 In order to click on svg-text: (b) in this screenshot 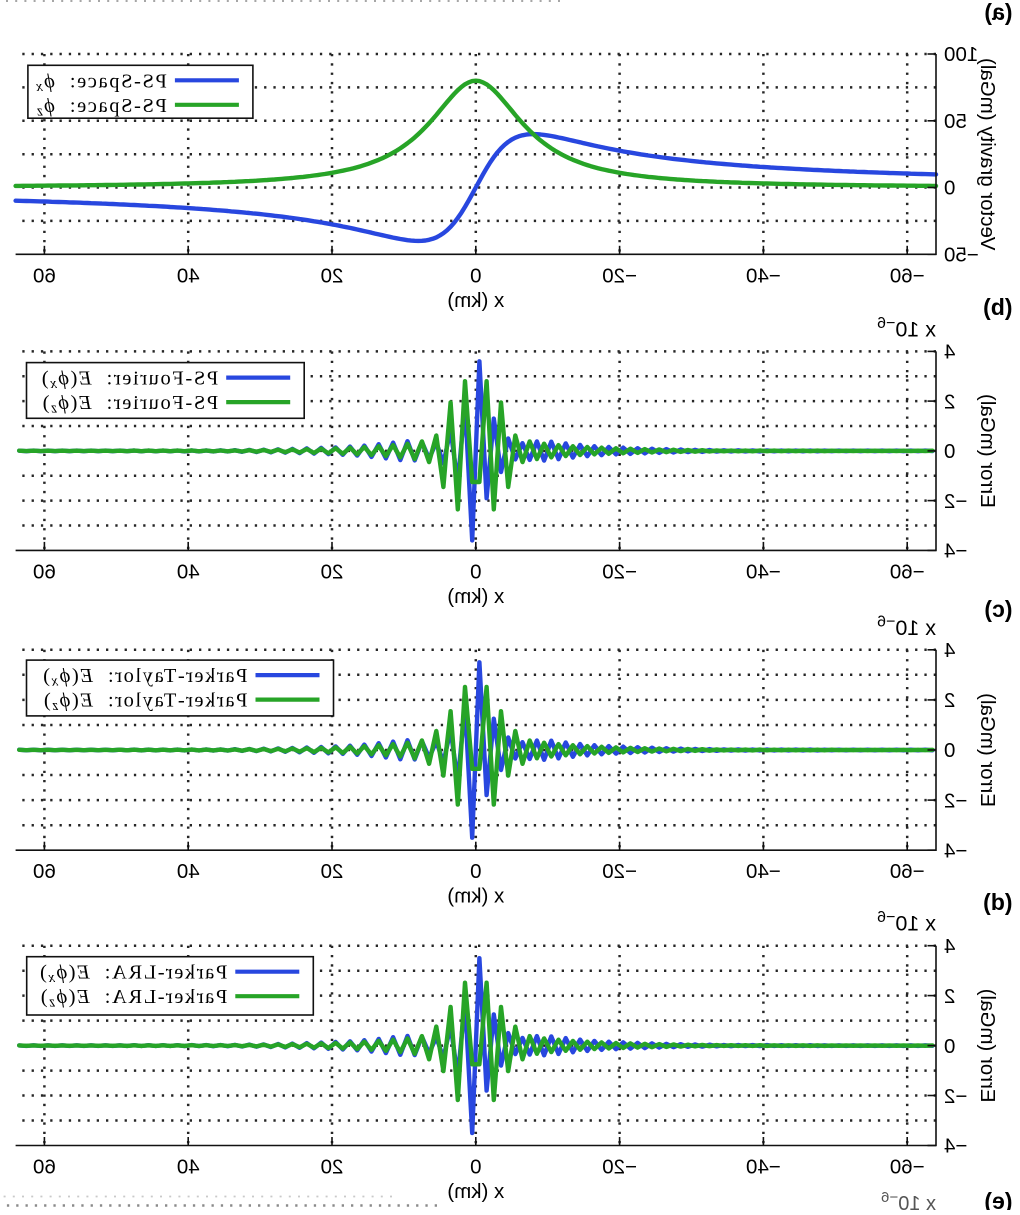, I will do `click(997, 307)`.